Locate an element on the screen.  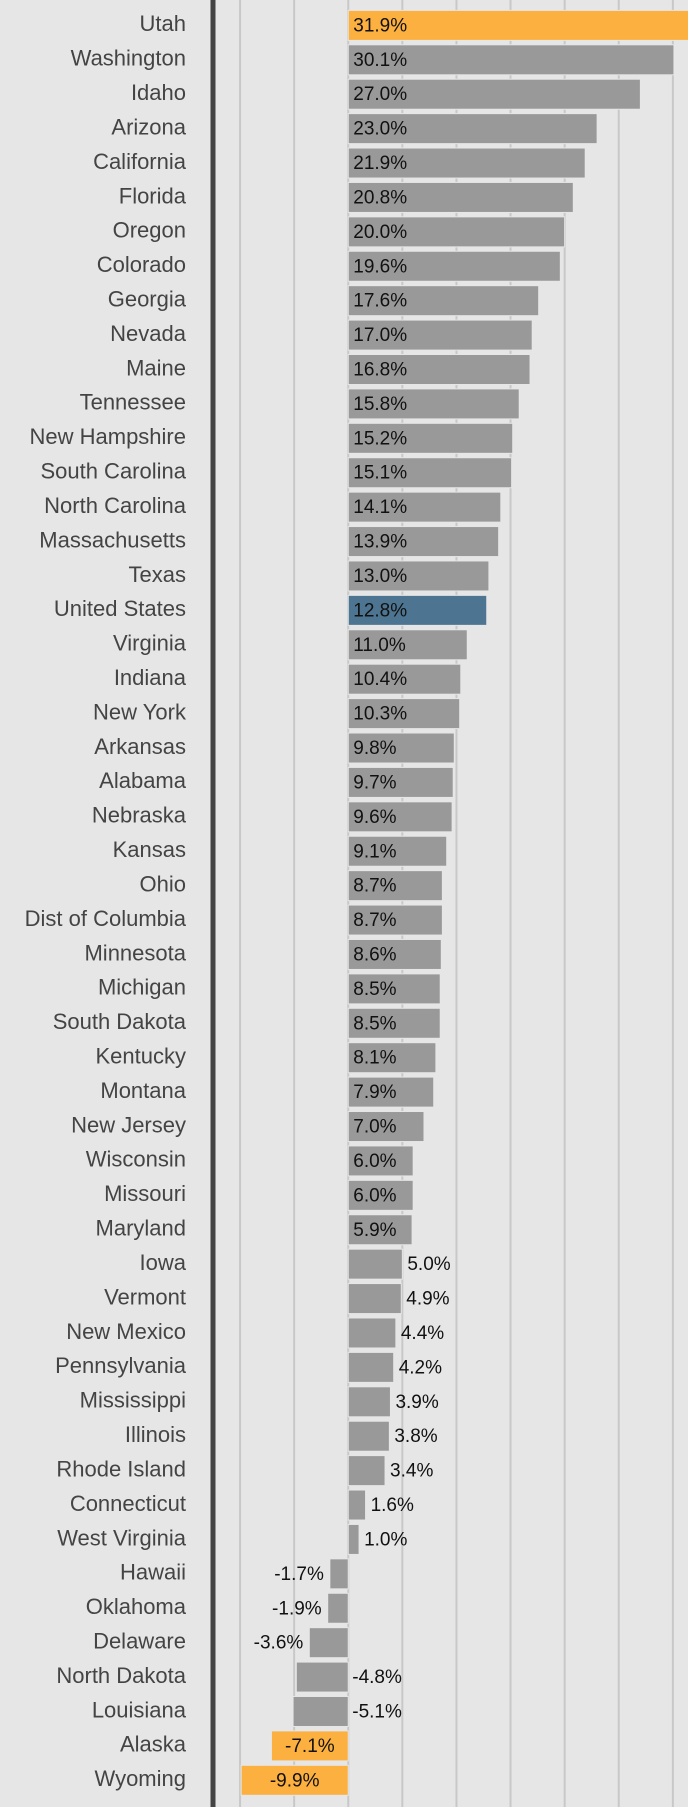
value-label: 14.1% is located at coordinates (380, 507).